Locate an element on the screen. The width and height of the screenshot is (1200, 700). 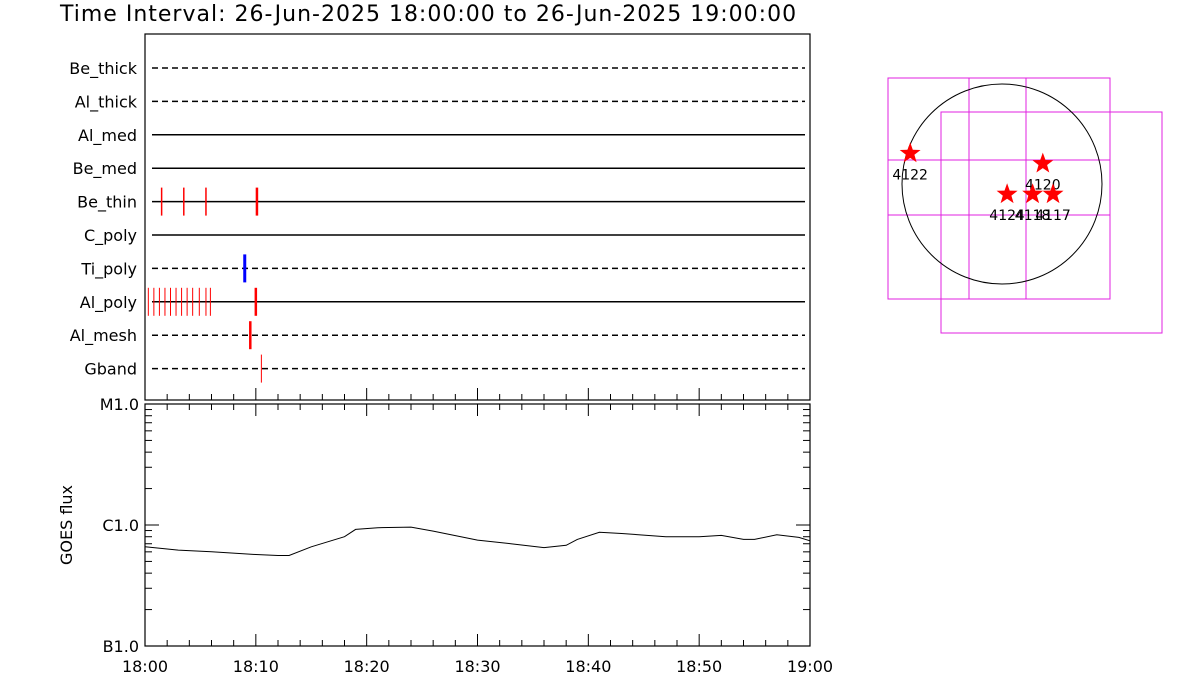
detector-label: Al_poly is located at coordinates (108, 303).